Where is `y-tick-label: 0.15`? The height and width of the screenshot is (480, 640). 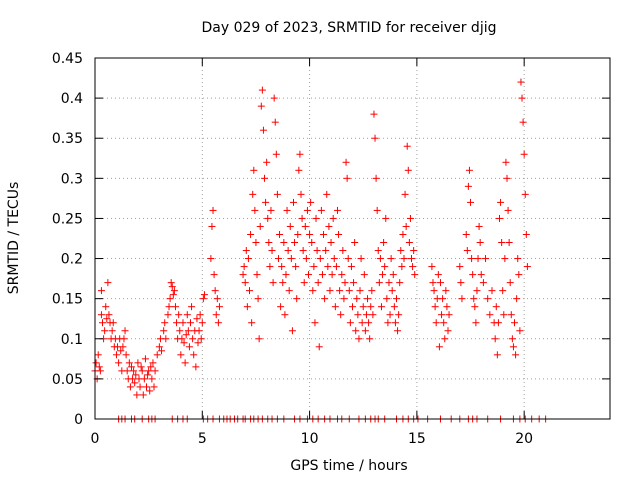 y-tick-label: 0.15 is located at coordinates (67, 300).